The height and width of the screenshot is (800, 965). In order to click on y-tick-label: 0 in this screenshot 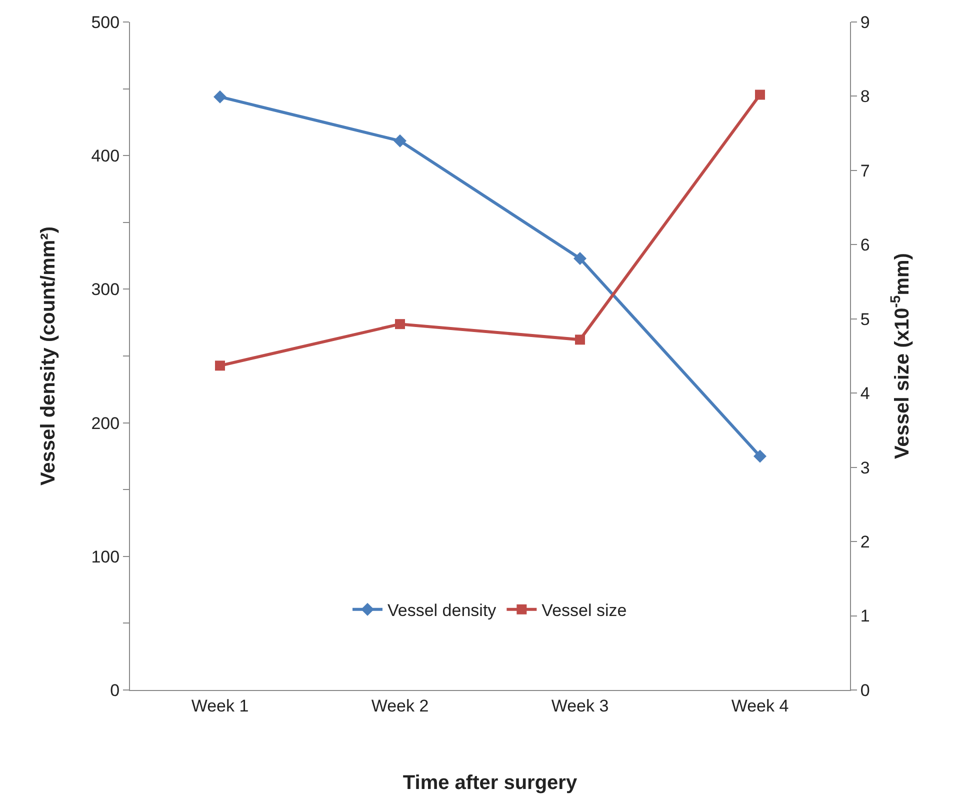, I will do `click(115, 690)`.